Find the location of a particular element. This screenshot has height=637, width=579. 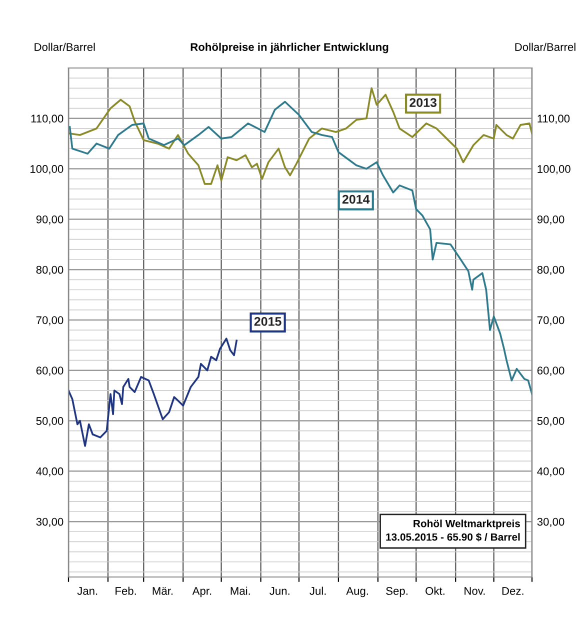

x-tick-label: Nov. is located at coordinates (474, 591).